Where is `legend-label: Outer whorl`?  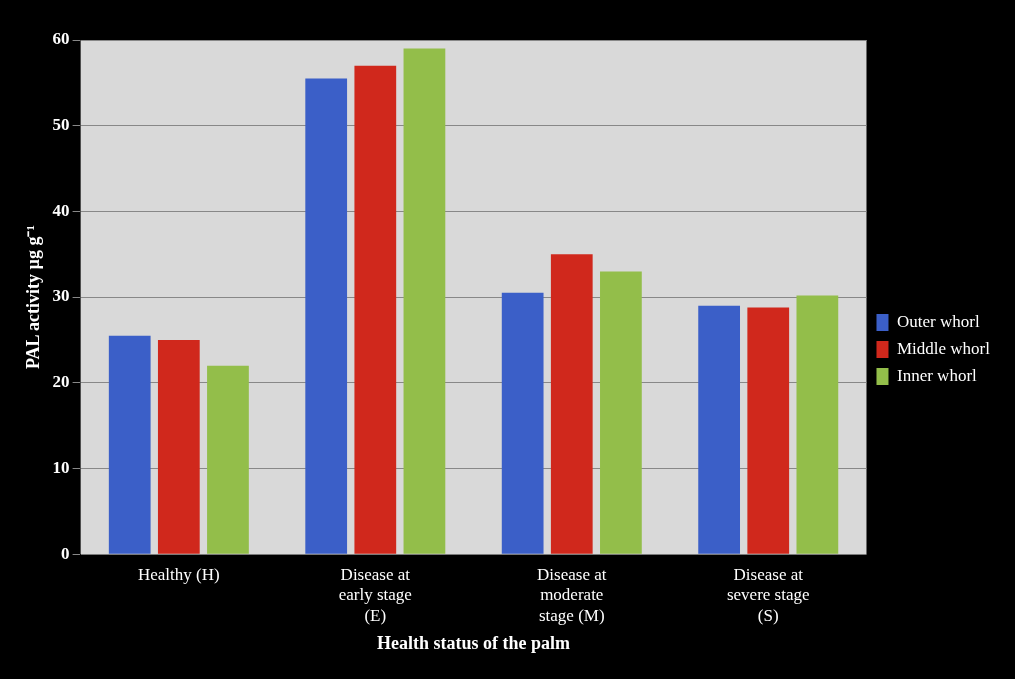
legend-label: Outer whorl is located at coordinates (938, 321).